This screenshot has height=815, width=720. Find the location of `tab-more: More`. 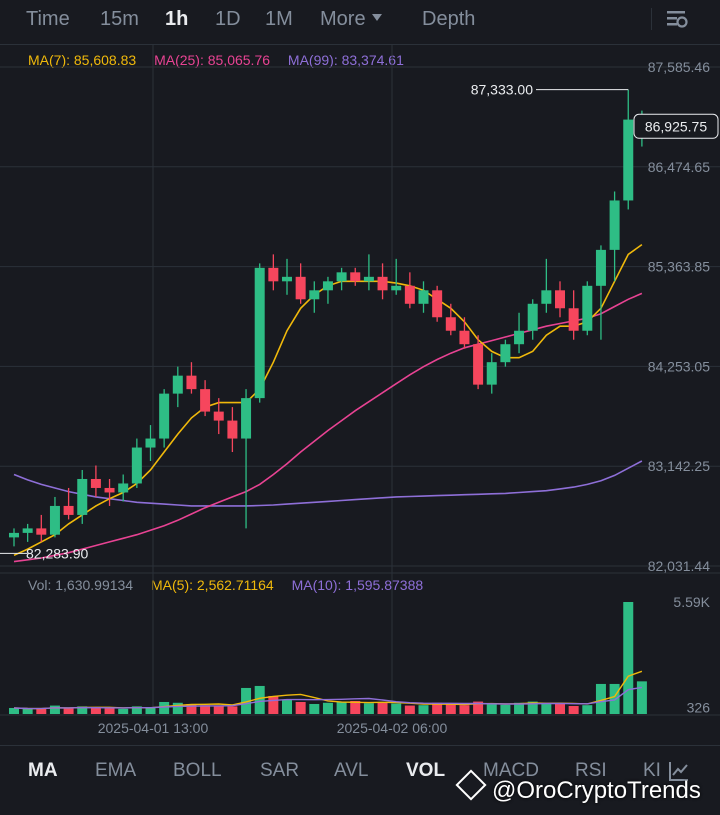

tab-more: More is located at coordinates (351, 19).